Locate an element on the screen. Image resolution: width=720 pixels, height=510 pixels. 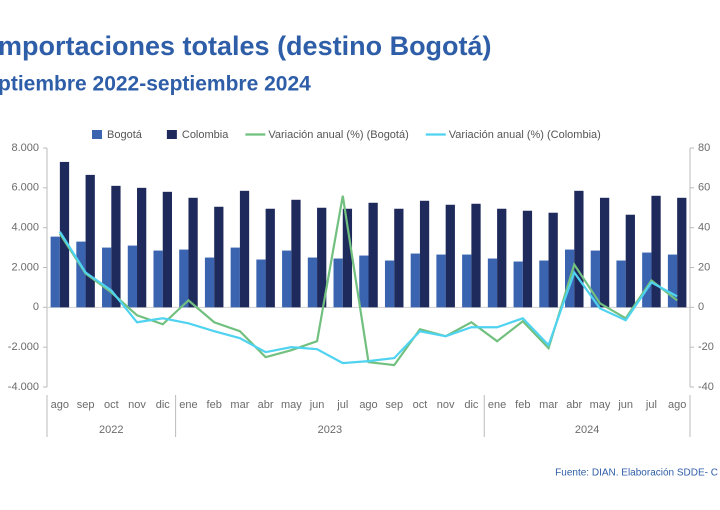
legend-label: Variación anual (%) (Colombia) is located at coordinates (525, 135).